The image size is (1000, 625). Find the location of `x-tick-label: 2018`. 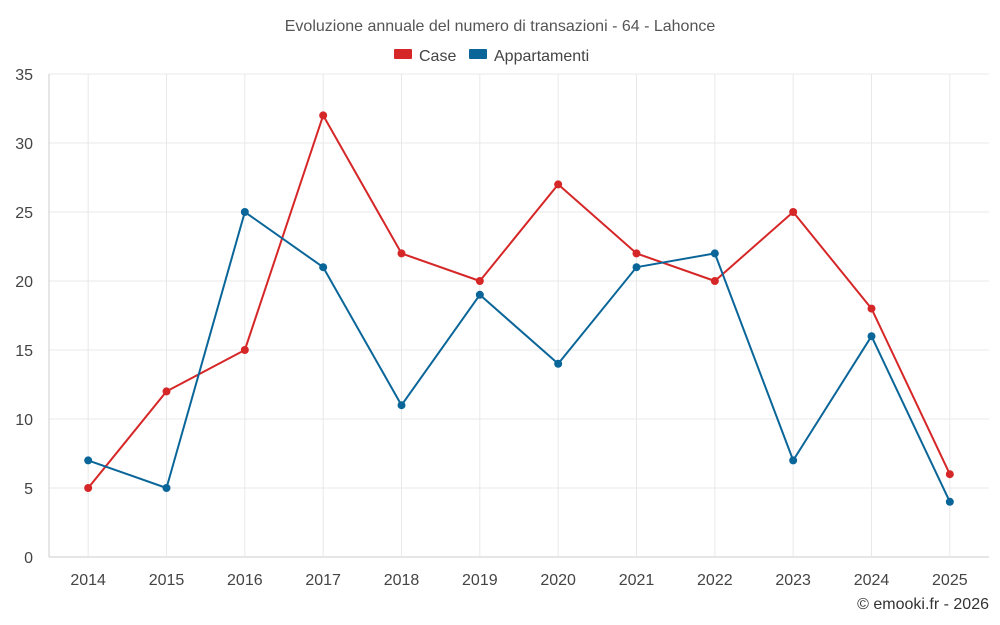

x-tick-label: 2018 is located at coordinates (402, 580).